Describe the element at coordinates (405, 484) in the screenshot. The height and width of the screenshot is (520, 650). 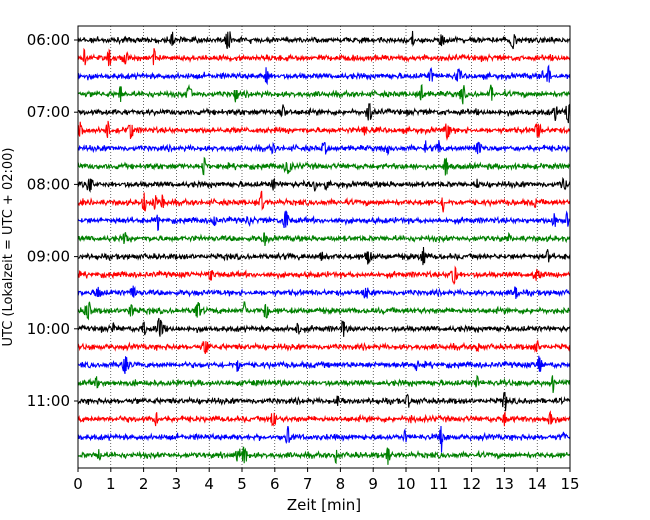
I see `x-tick-label: 10` at that location.